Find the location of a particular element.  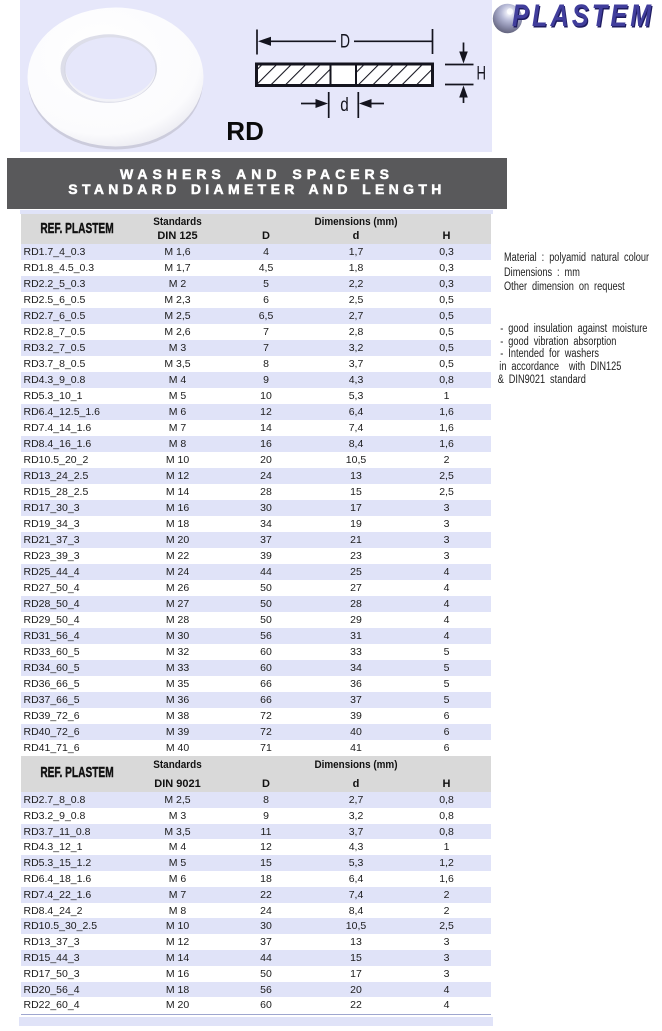

svg-text: RD is located at coordinates (245, 131).